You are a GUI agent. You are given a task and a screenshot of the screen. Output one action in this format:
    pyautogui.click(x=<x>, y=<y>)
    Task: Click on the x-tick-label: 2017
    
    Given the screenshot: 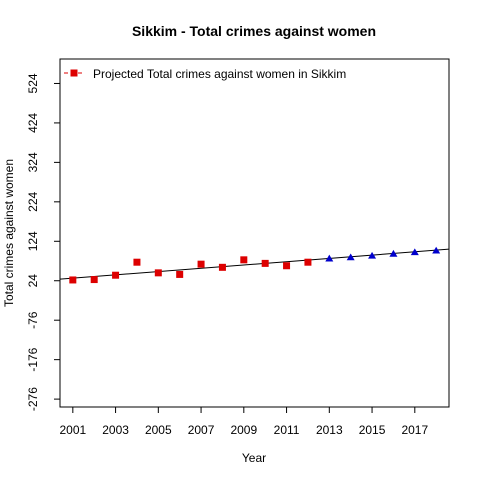 What is the action you would take?
    pyautogui.click(x=414, y=430)
    